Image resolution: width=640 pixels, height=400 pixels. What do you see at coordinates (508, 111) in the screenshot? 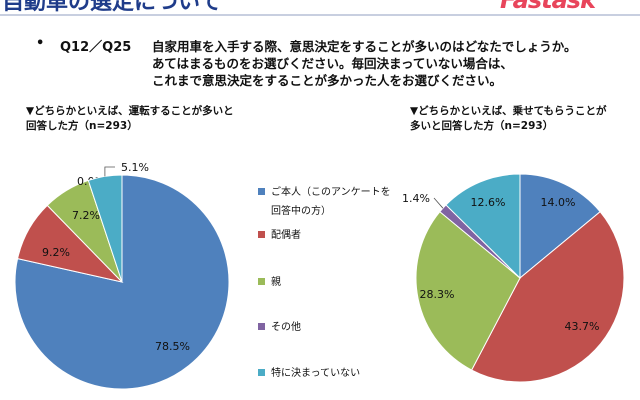
I see `chart-2-title-line-1: ▼どちらかといえば、乗せてもらうことが` at bounding box center [508, 111].